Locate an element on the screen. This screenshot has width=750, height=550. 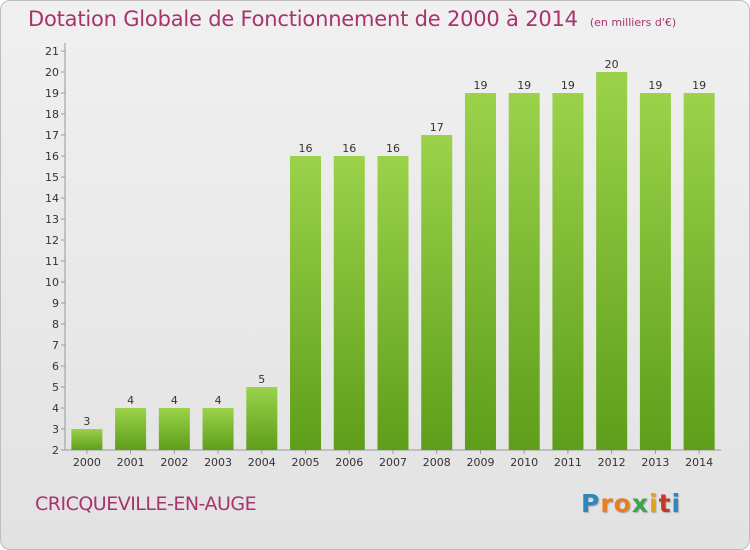
x-tick-label: 2013 is located at coordinates (655, 462).